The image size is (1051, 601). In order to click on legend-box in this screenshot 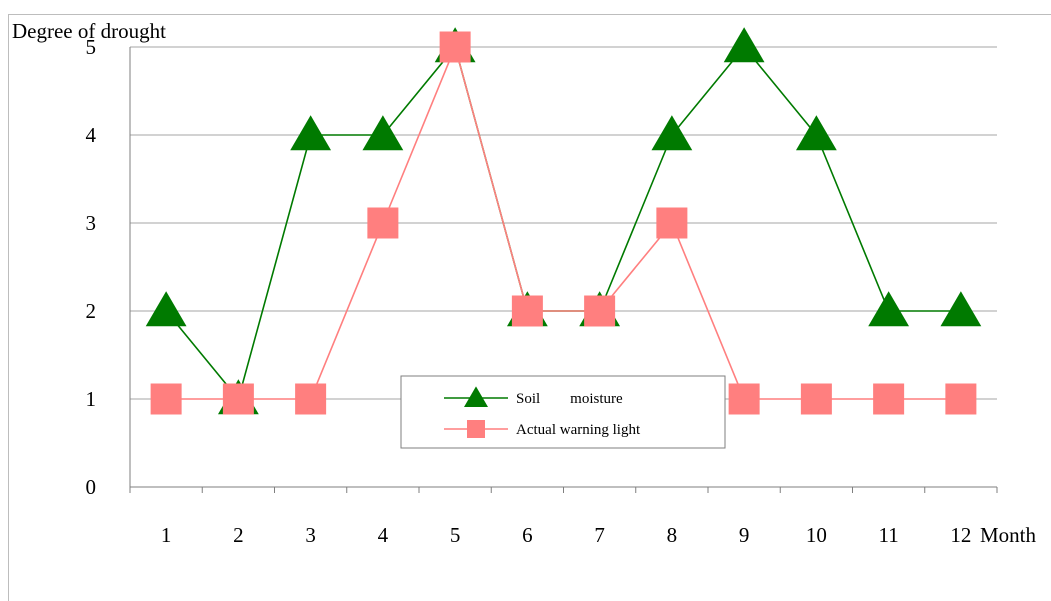, I will do `click(563, 412)`.